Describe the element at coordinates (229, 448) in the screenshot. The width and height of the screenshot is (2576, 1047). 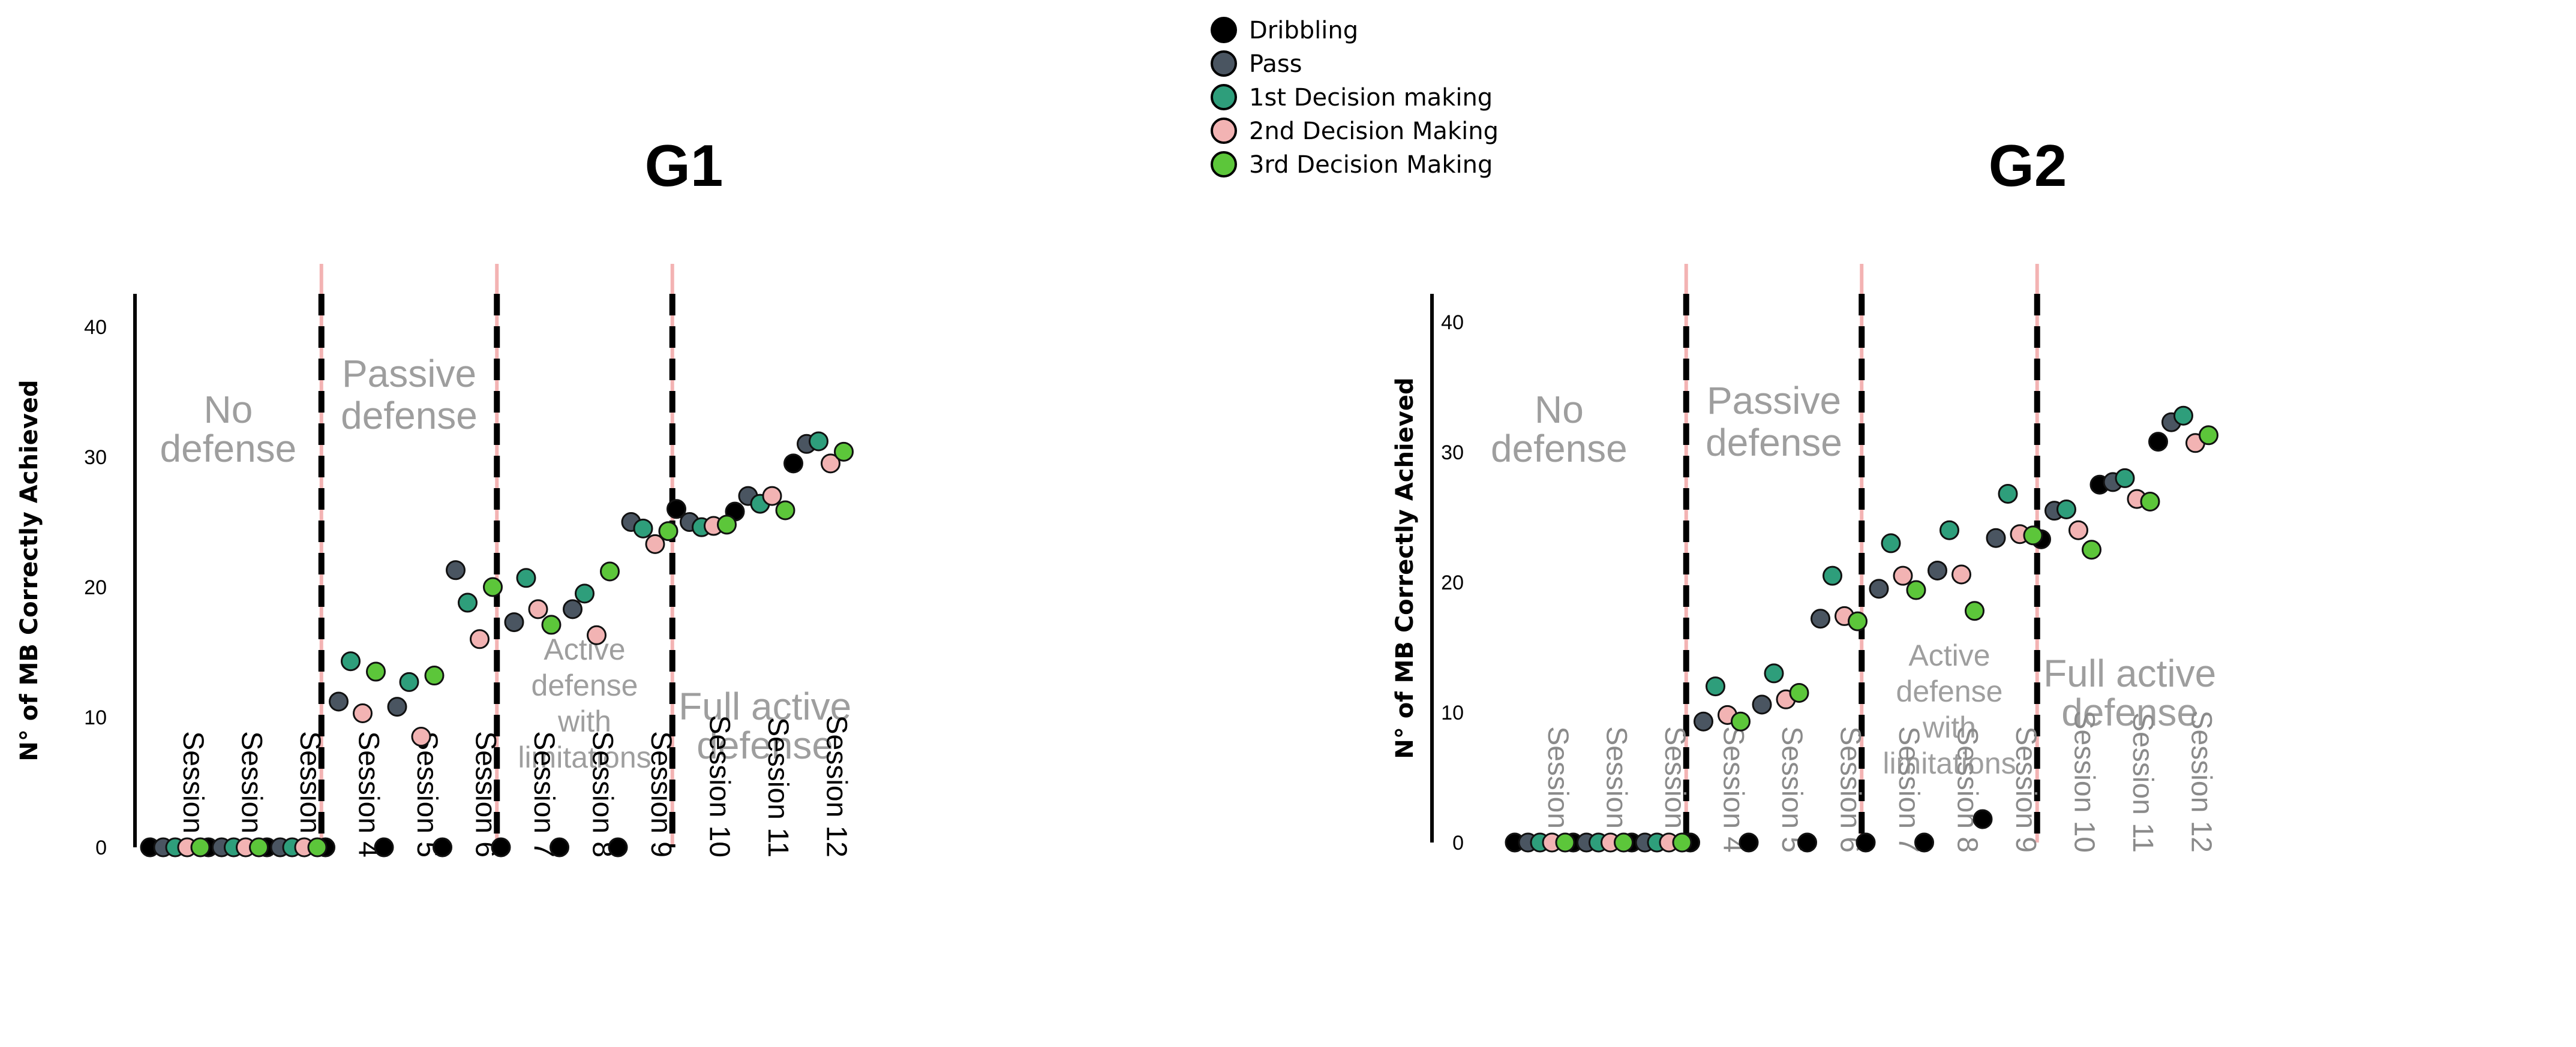
I see `phase-label-no-defense: defense` at that location.